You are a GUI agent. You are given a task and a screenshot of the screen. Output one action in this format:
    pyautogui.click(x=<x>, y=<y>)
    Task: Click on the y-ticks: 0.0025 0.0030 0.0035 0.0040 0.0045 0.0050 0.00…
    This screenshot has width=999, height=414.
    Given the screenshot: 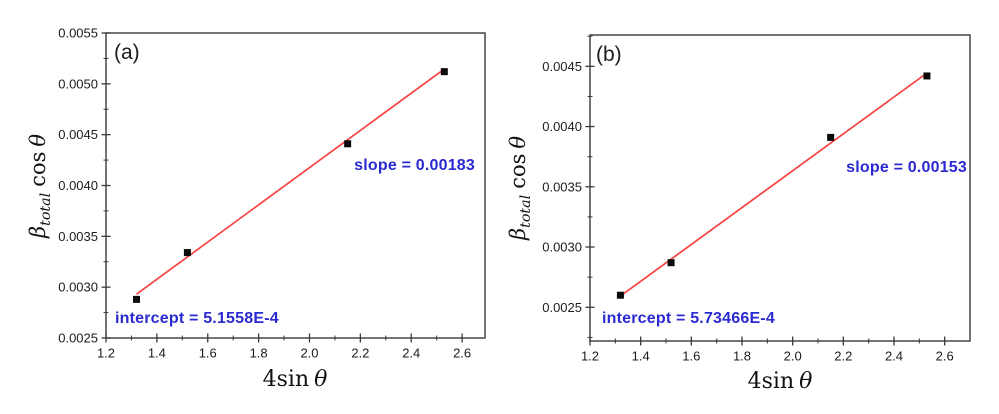 What is the action you would take?
    pyautogui.click(x=84, y=186)
    